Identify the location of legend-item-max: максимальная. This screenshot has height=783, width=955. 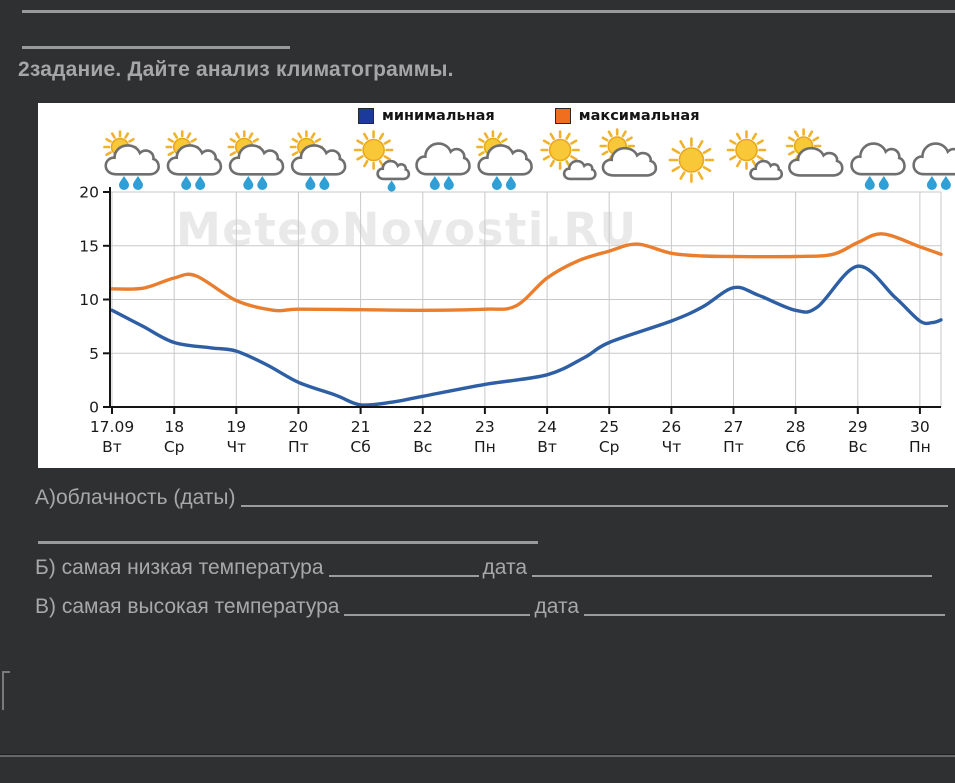
(627, 116).